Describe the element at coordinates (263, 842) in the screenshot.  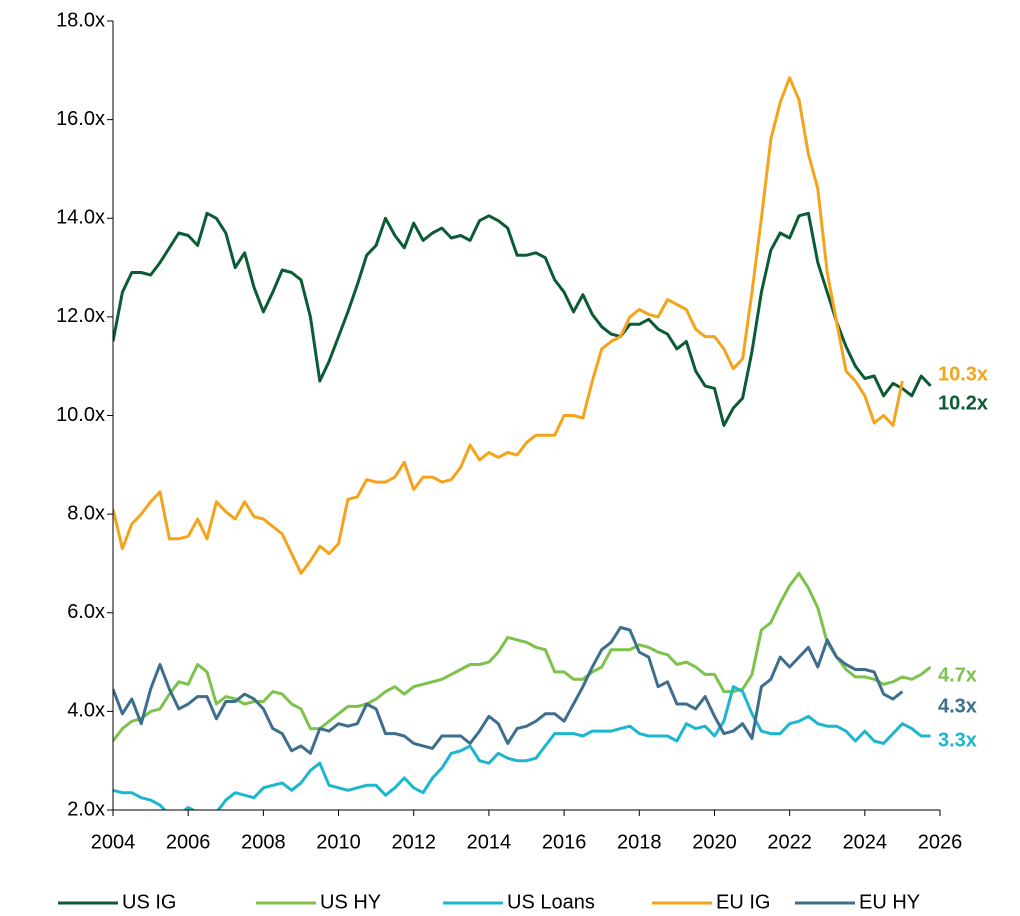
I see `x-tick-label: 2008` at that location.